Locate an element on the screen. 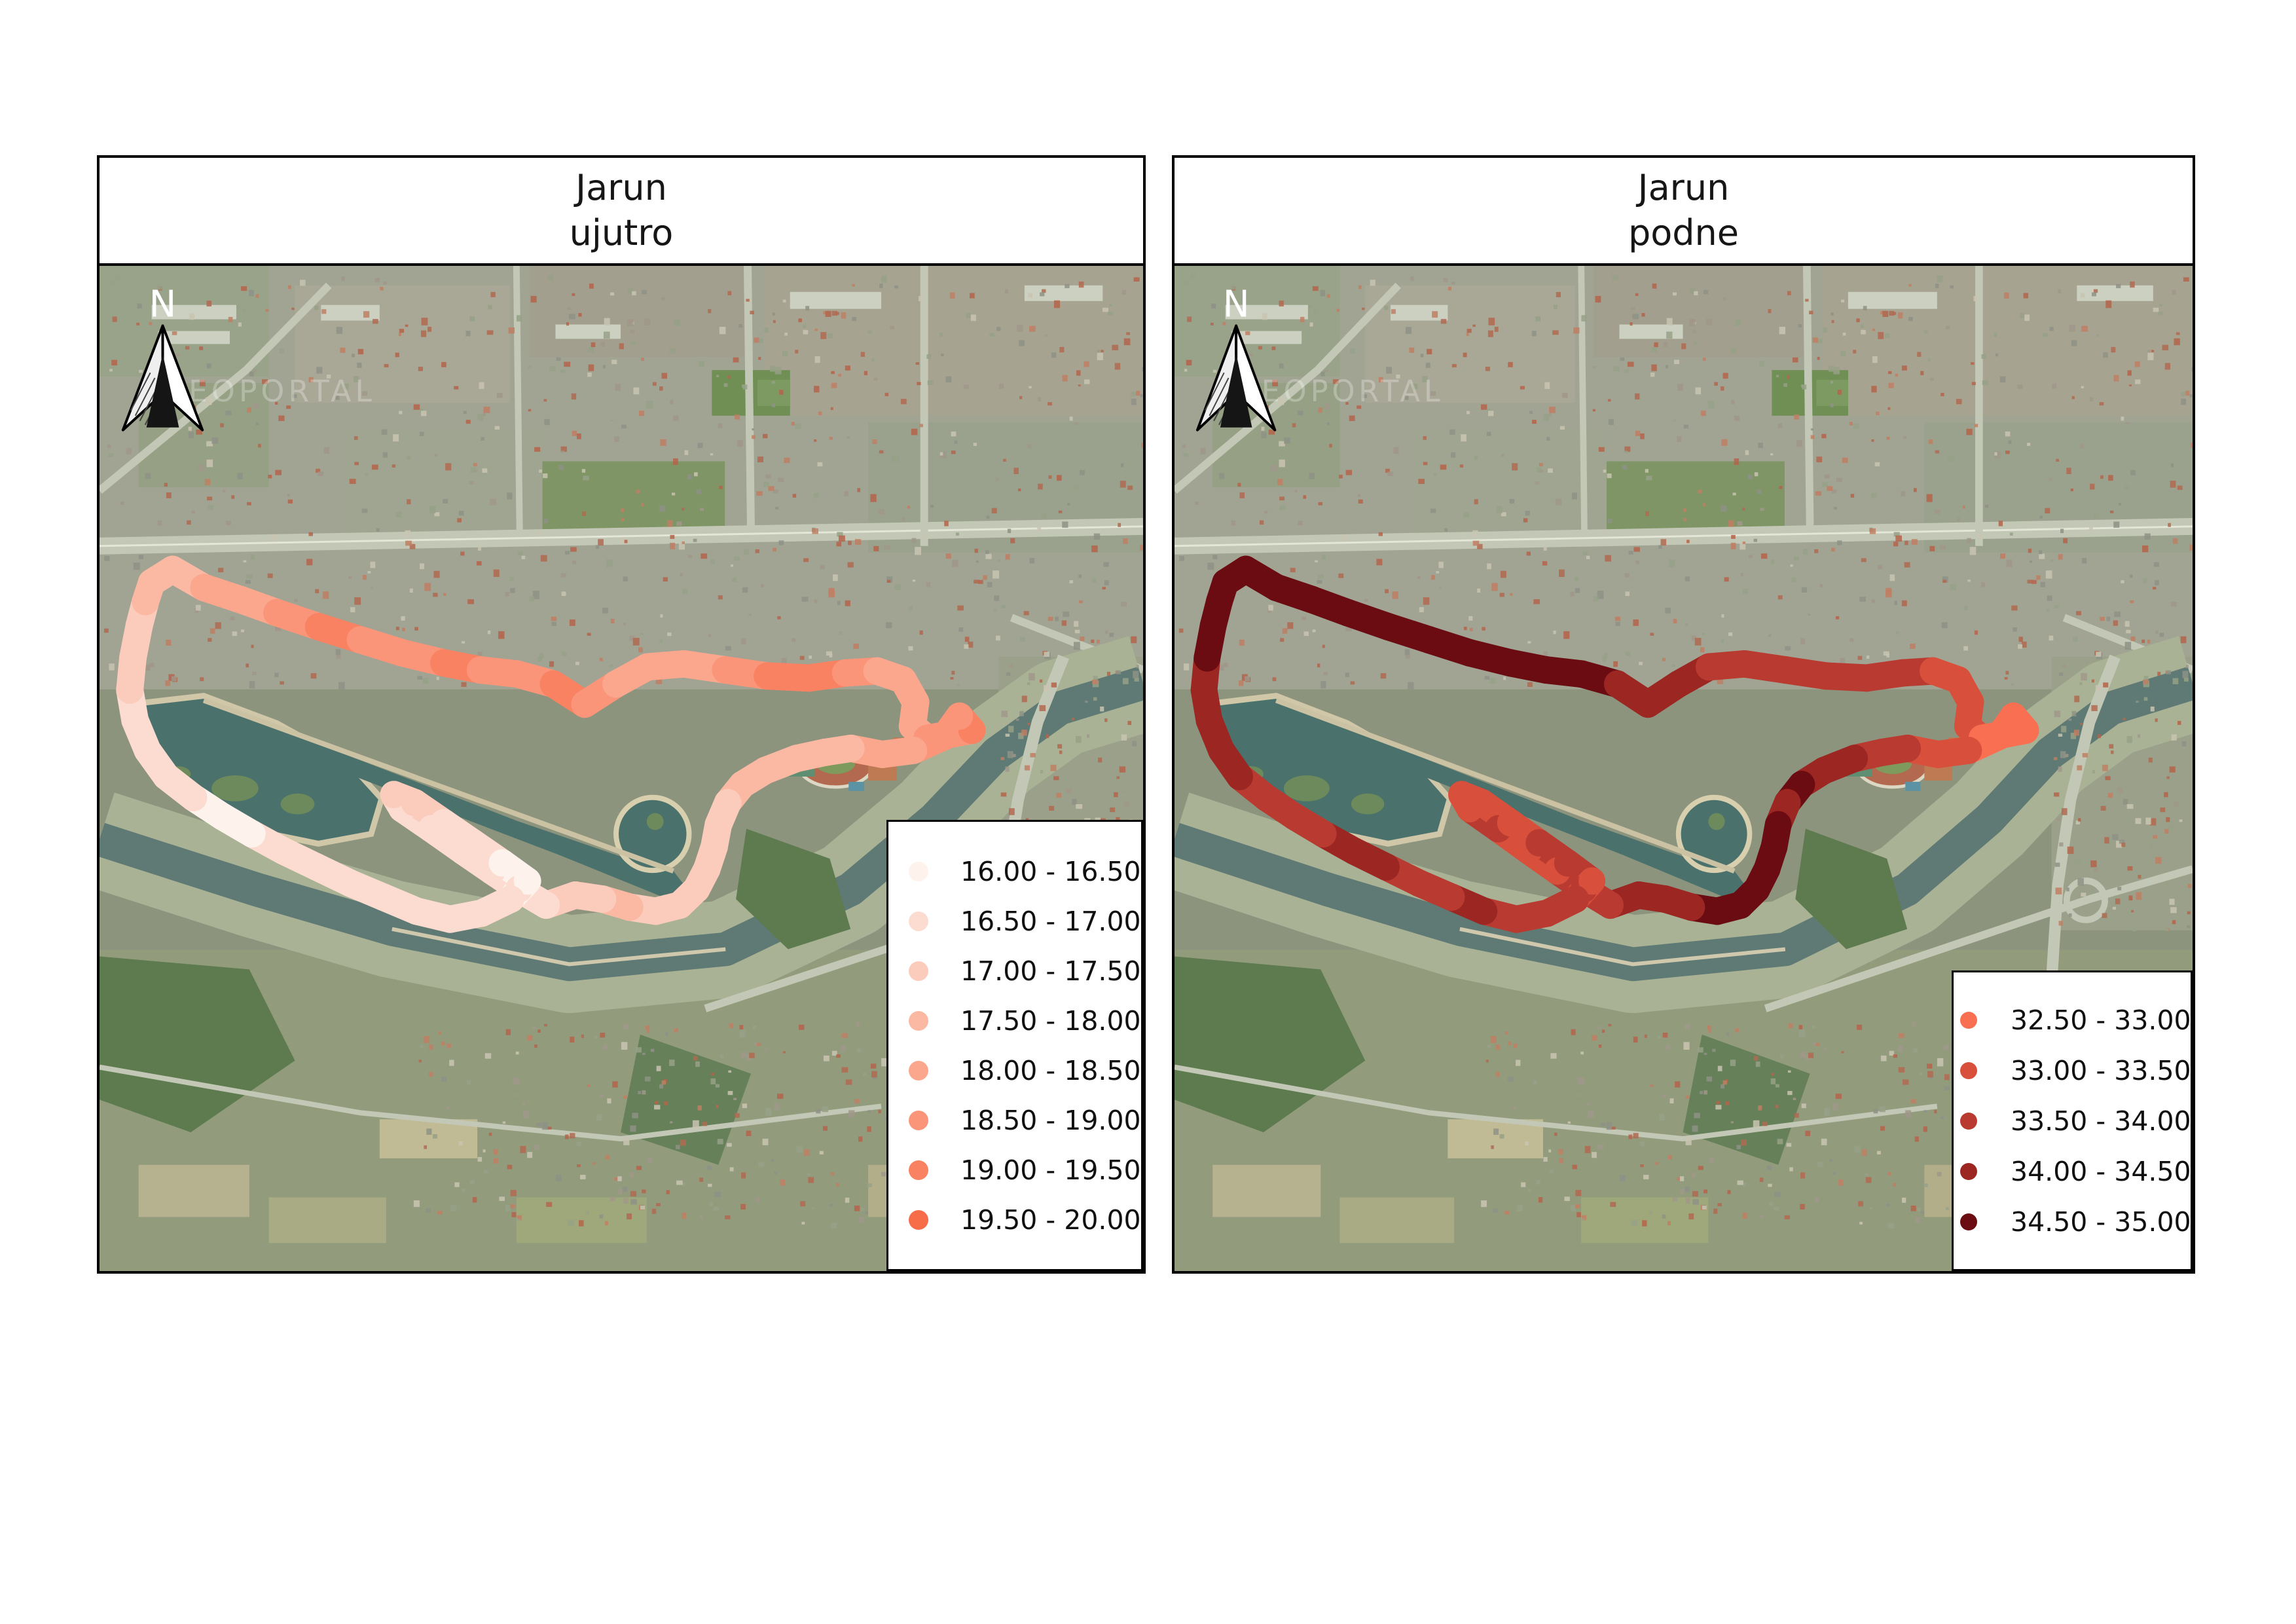 Image resolution: width=2296 pixels, height=1624 pixels. legend-item: 16.50 - 17.00 is located at coordinates (1014, 921).